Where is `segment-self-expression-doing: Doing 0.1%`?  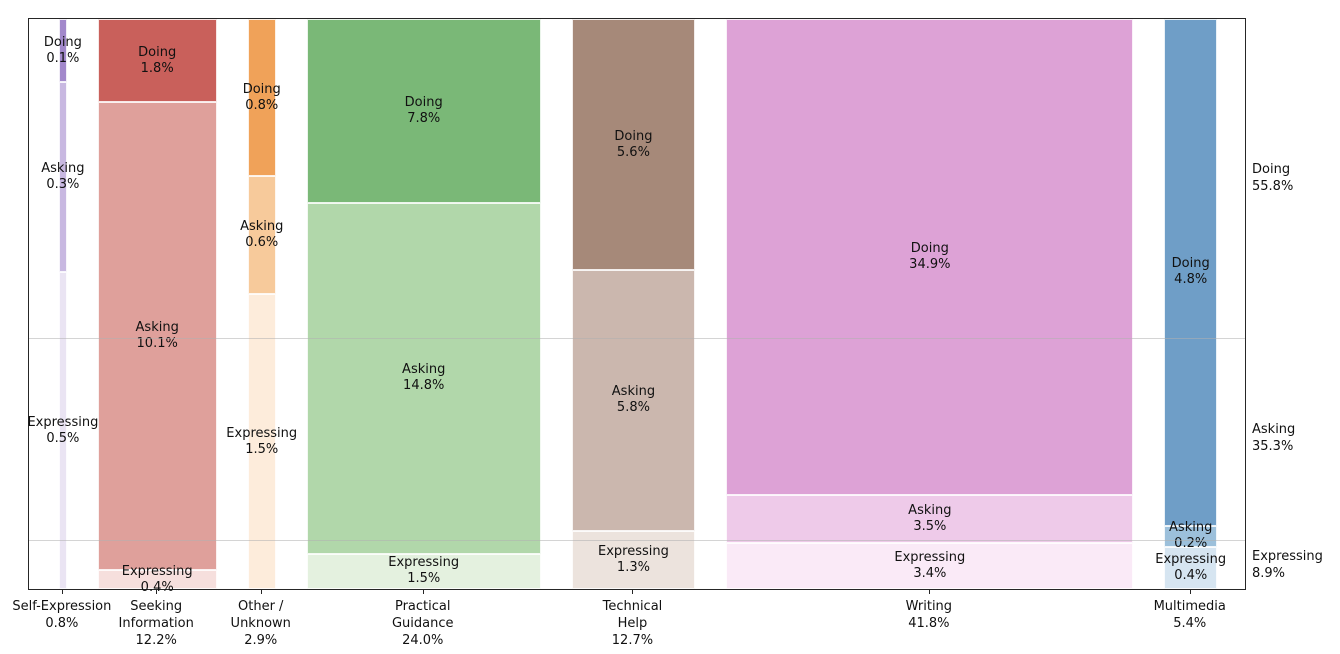
segment-self-expression-doing: Doing 0.1% is located at coordinates (63, 51).